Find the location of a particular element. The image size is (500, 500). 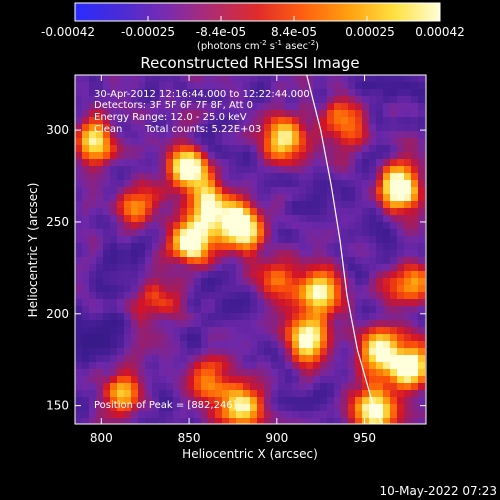

x-axis-label: Heliocentric X (arcsec) is located at coordinates (250, 454).